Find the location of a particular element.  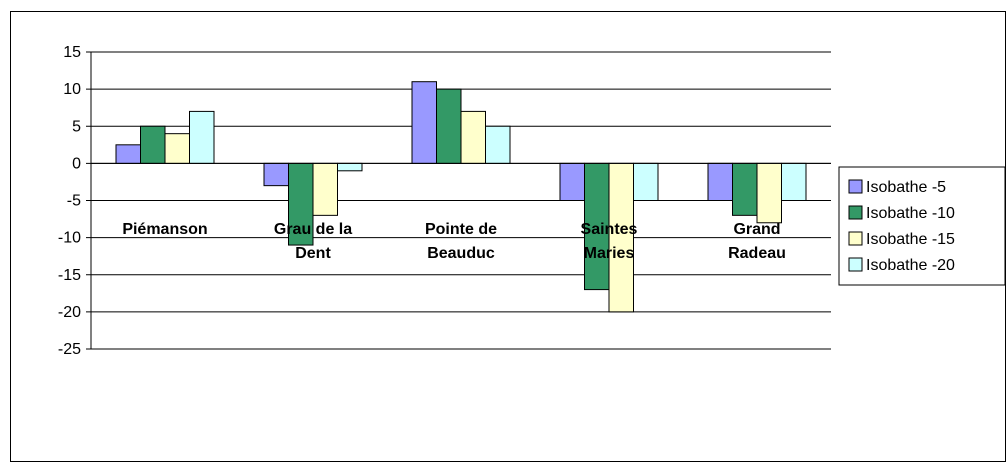

y-tick-label: 5 is located at coordinates (76, 126).